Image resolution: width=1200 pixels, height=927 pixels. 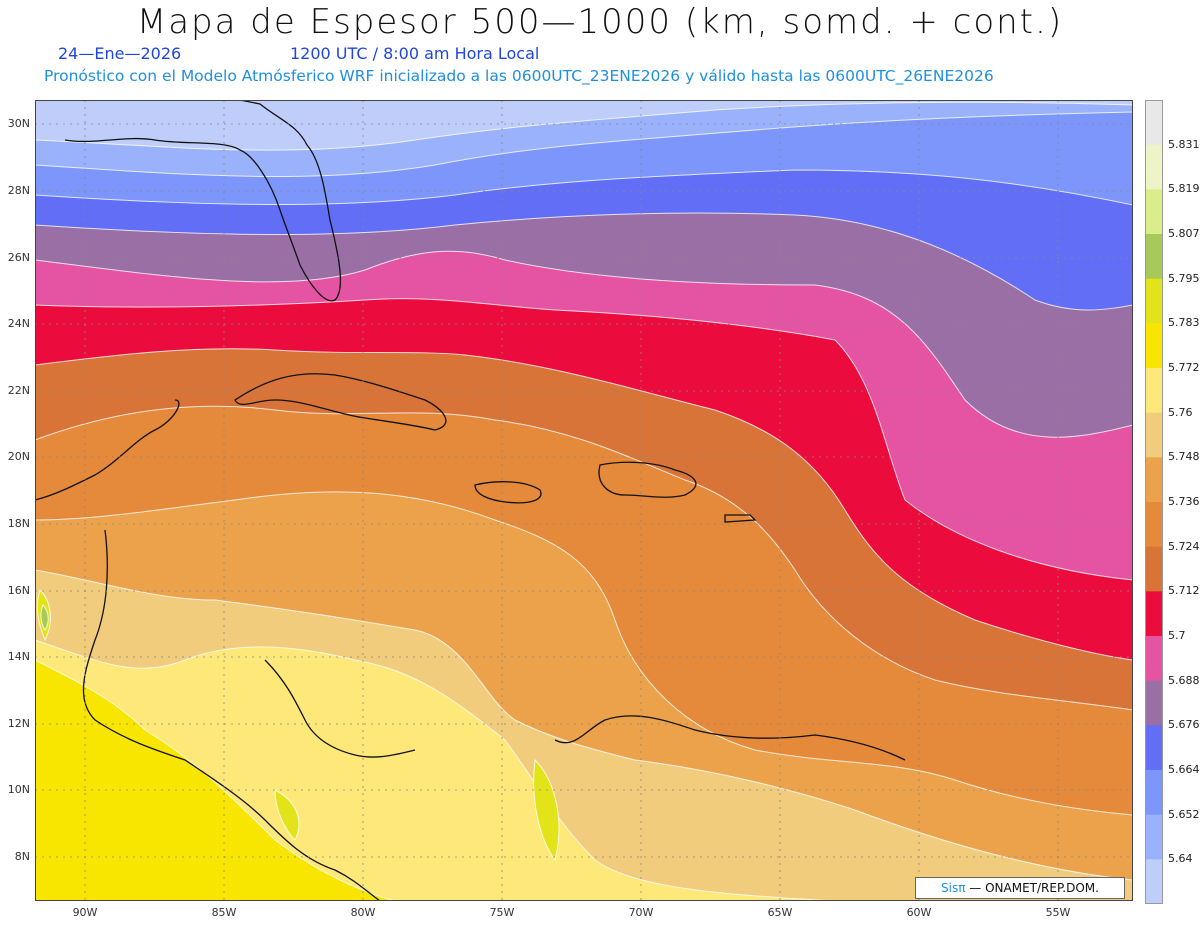 I want to click on band-5795-s, so click(x=546, y=810).